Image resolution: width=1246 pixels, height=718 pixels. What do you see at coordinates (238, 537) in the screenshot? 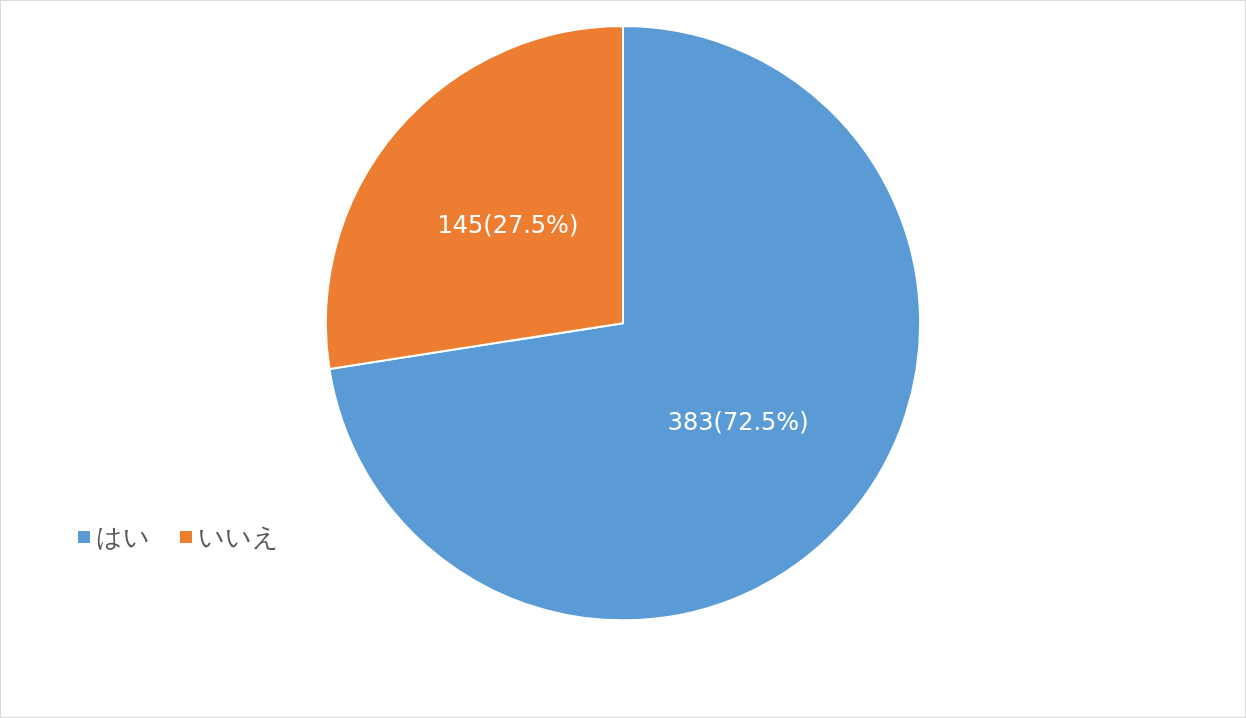
I see `legend-label: いいえ` at bounding box center [238, 537].